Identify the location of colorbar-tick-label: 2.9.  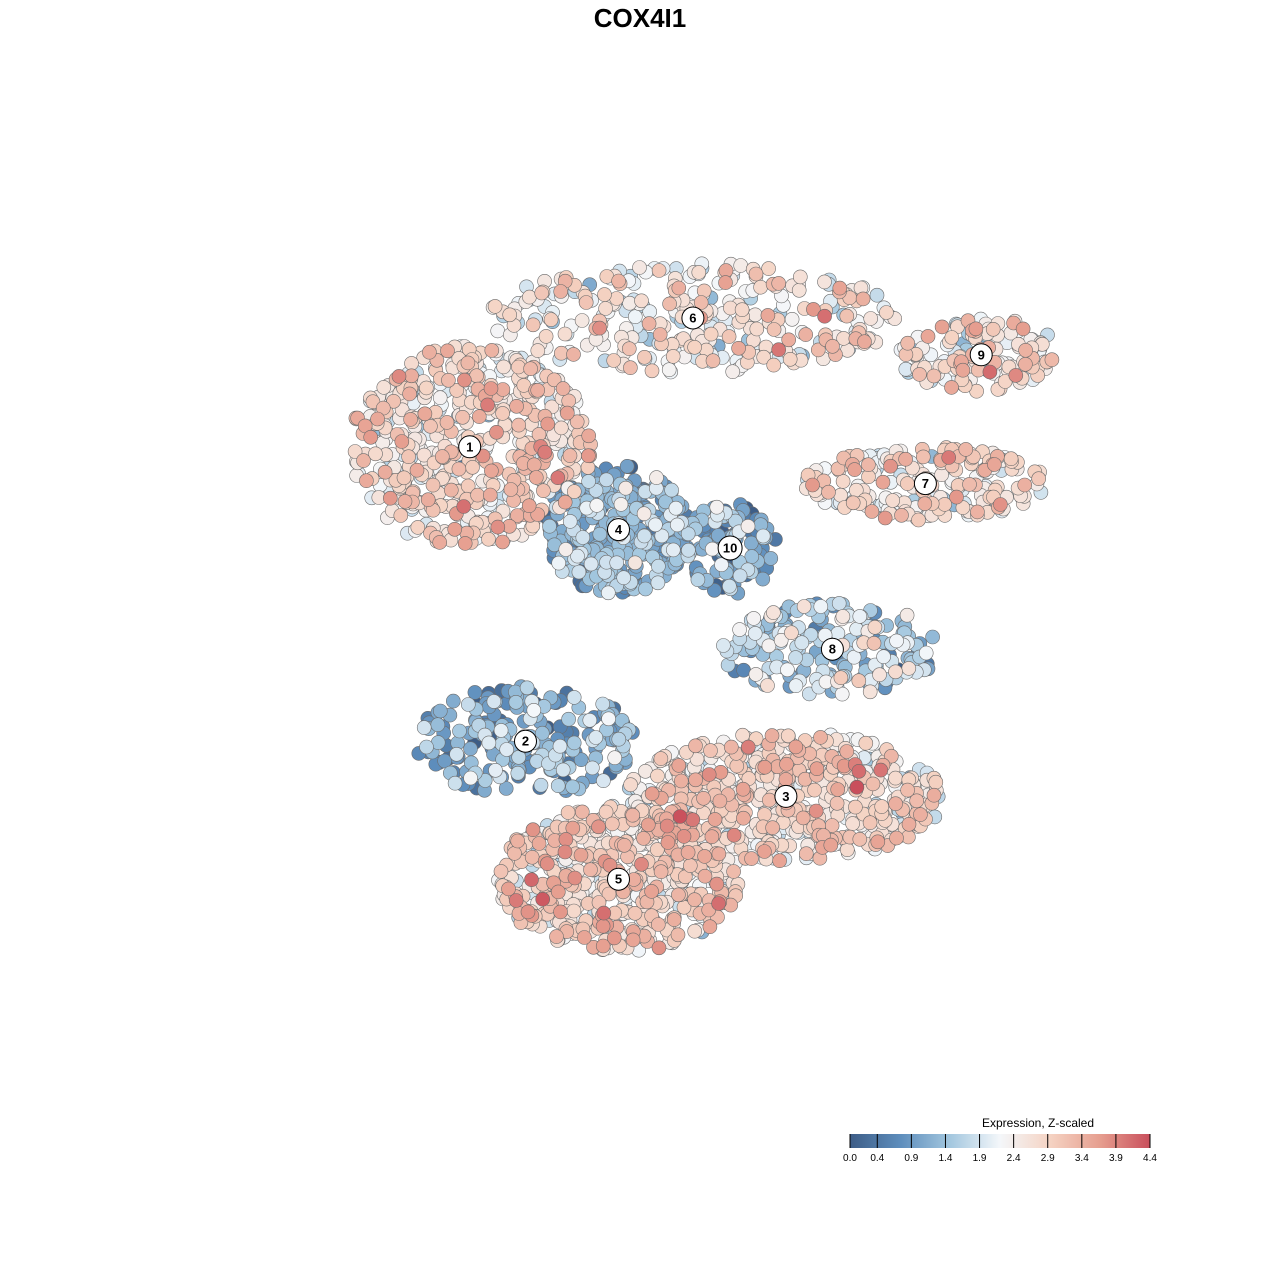
(1048, 1158).